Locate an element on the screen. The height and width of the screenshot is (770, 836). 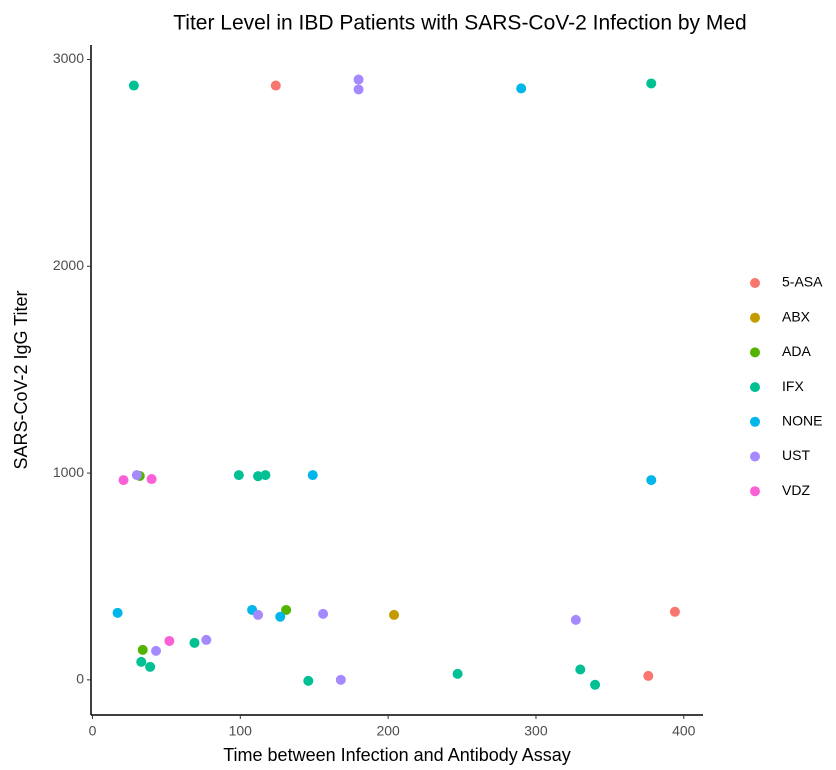
x-tick-label: 0 is located at coordinates (93, 731).